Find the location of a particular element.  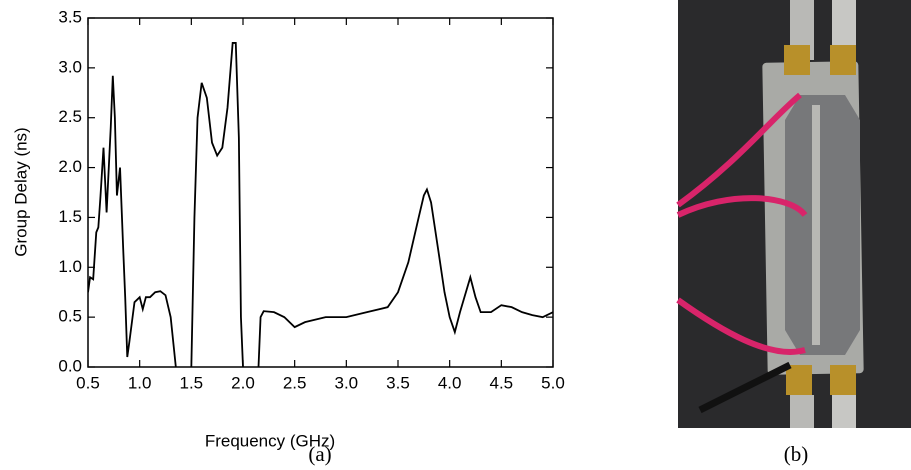

y-tick-label: 1.0 is located at coordinates (70, 266).